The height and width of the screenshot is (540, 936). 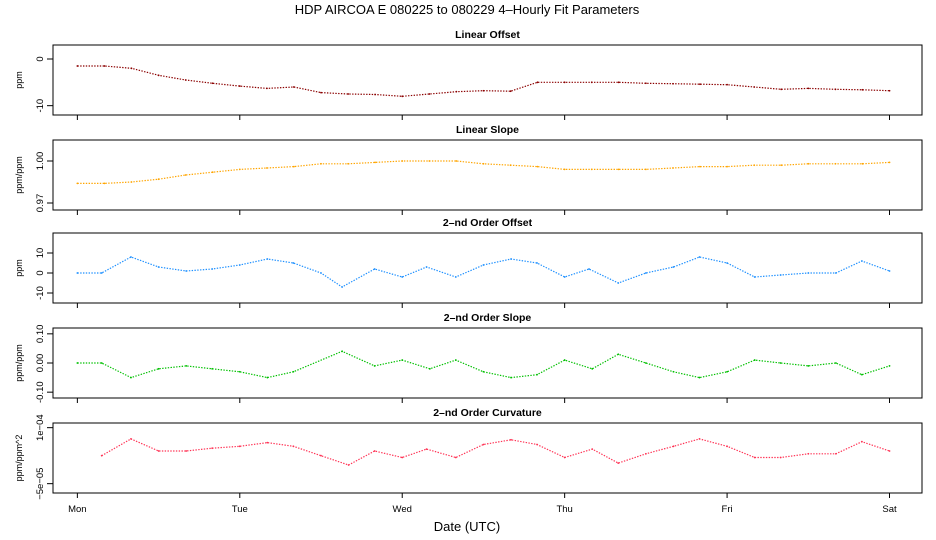 What do you see at coordinates (40, 392) in the screenshot?
I see `y-tick-label: -0.10` at bounding box center [40, 392].